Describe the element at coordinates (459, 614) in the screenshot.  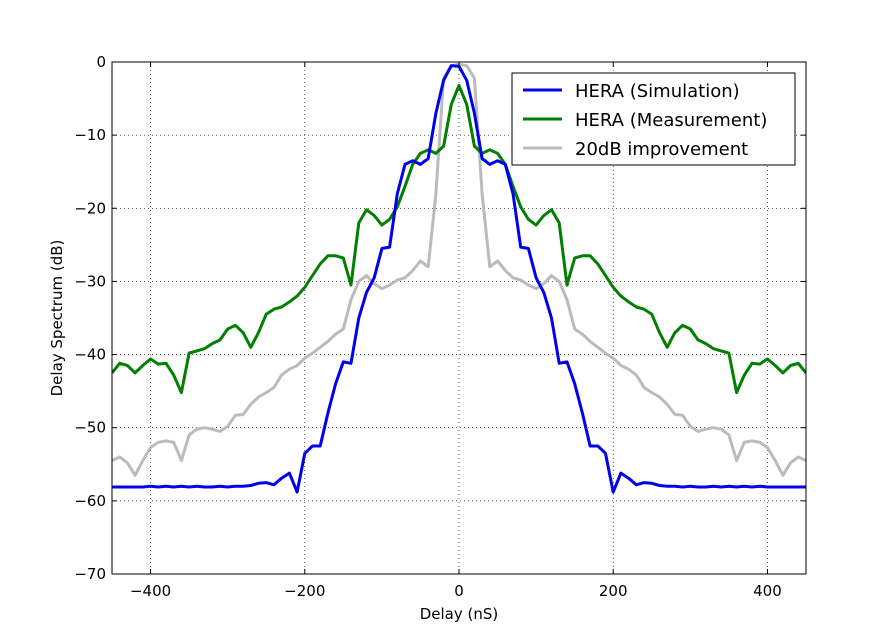
I see `x-axis-label: Delay (nS)` at that location.